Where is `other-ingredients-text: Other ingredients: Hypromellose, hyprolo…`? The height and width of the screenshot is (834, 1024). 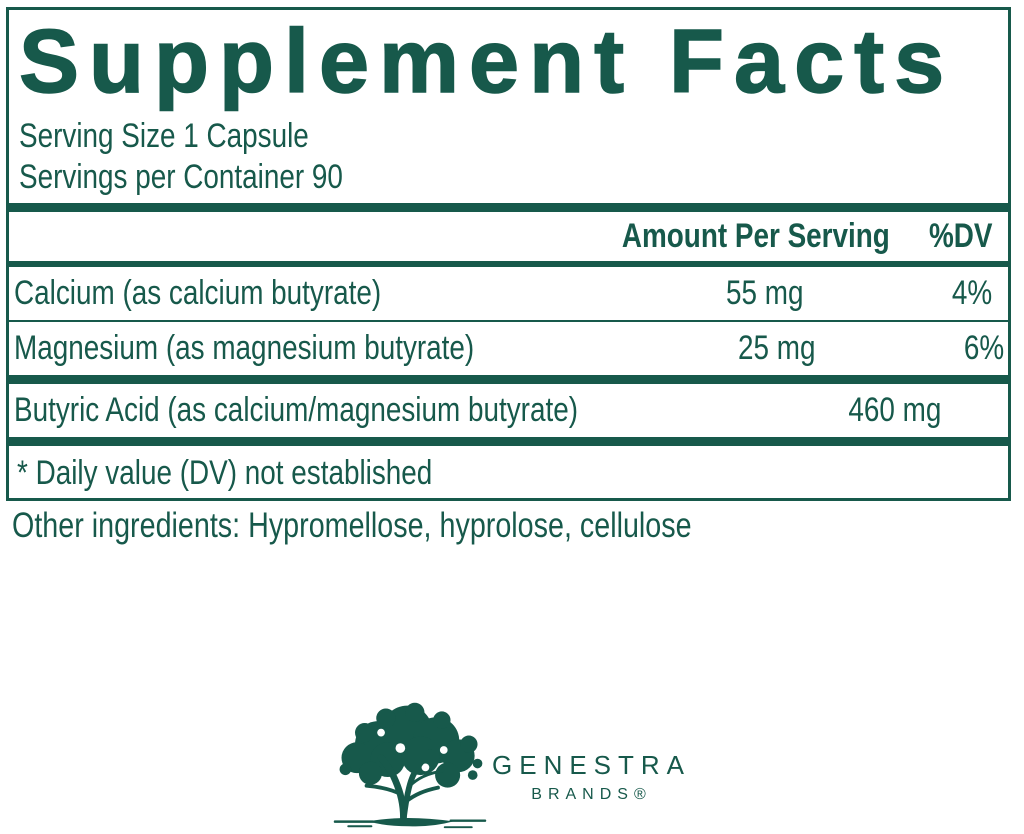
other-ingredients-text: Other ingredients: Hypromellose, hyprolo… is located at coordinates (352, 525).